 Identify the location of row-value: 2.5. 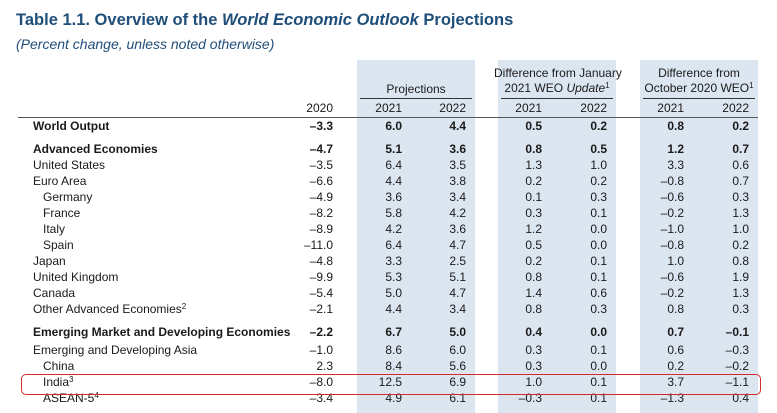
(457, 261).